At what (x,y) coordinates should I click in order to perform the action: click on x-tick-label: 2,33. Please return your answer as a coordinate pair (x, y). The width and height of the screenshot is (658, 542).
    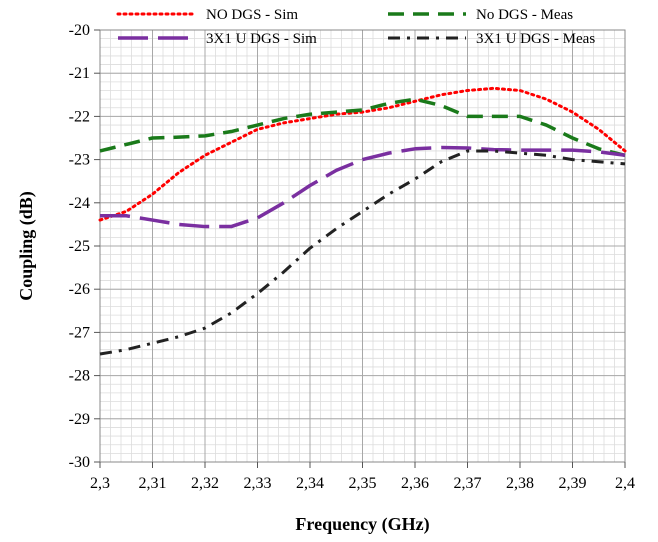
    Looking at the image, I should click on (258, 483).